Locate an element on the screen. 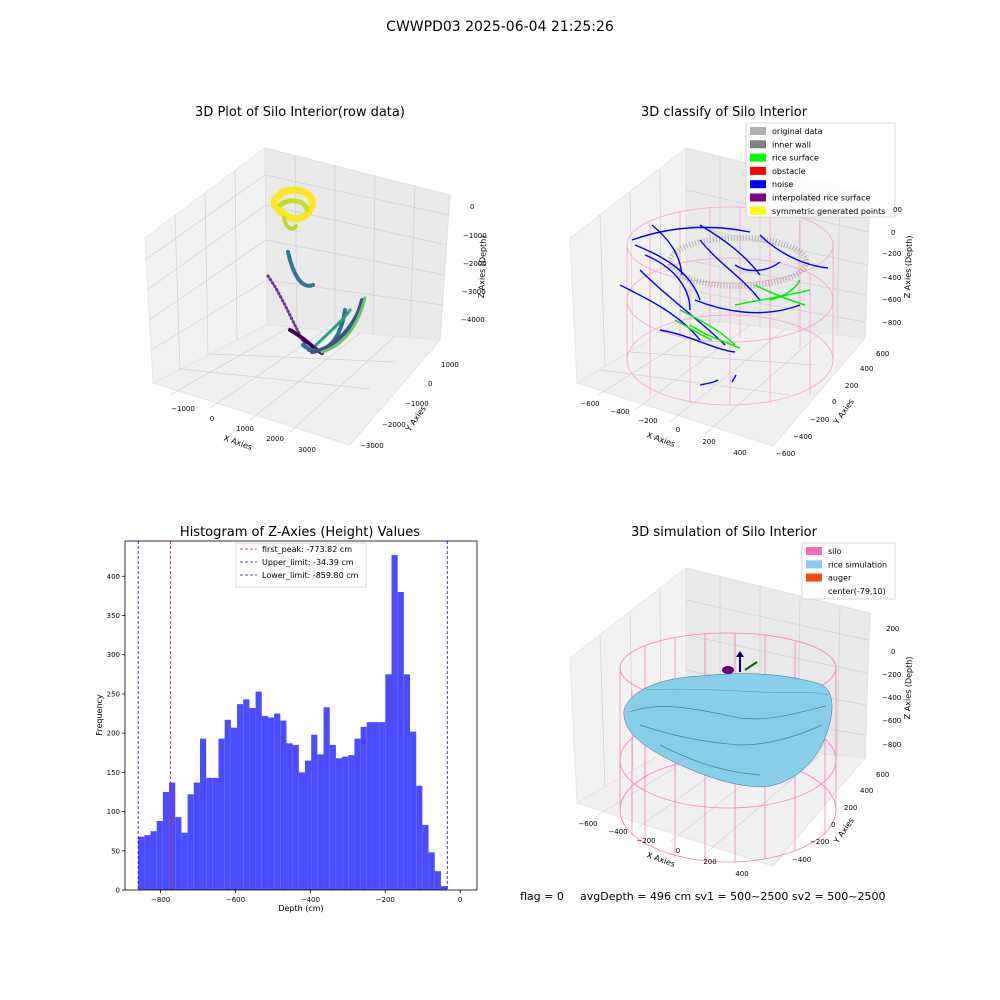 This screenshot has height=1000, width=1000. sim-z-tick: 200 is located at coordinates (892, 629).